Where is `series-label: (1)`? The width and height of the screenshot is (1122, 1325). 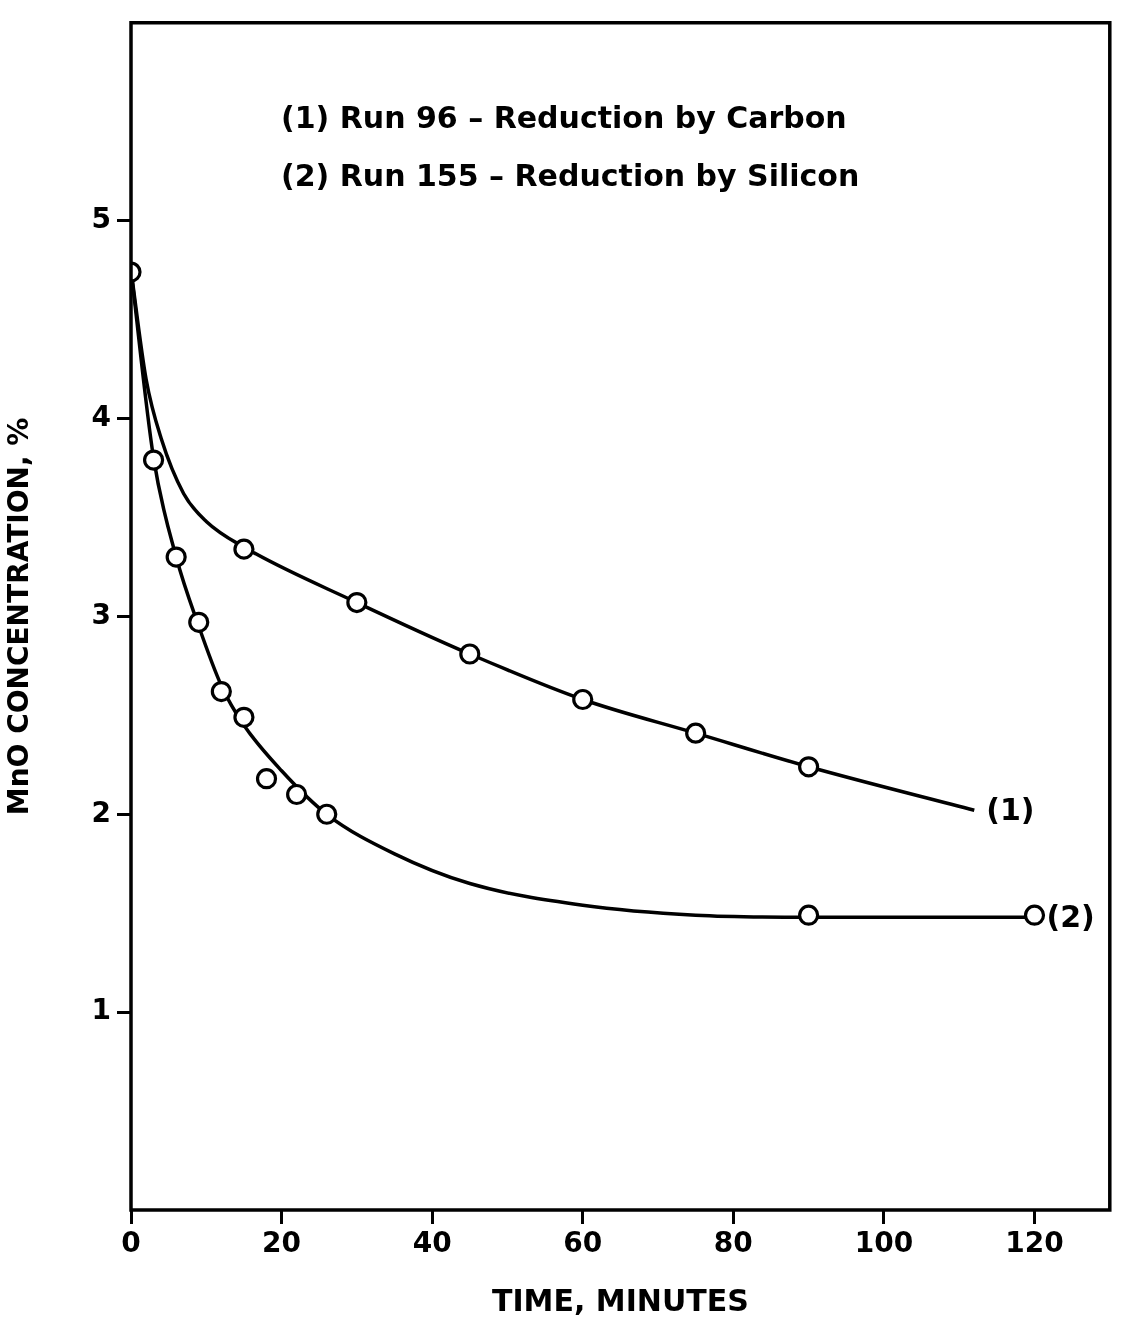 series-label: (1) is located at coordinates (1010, 810).